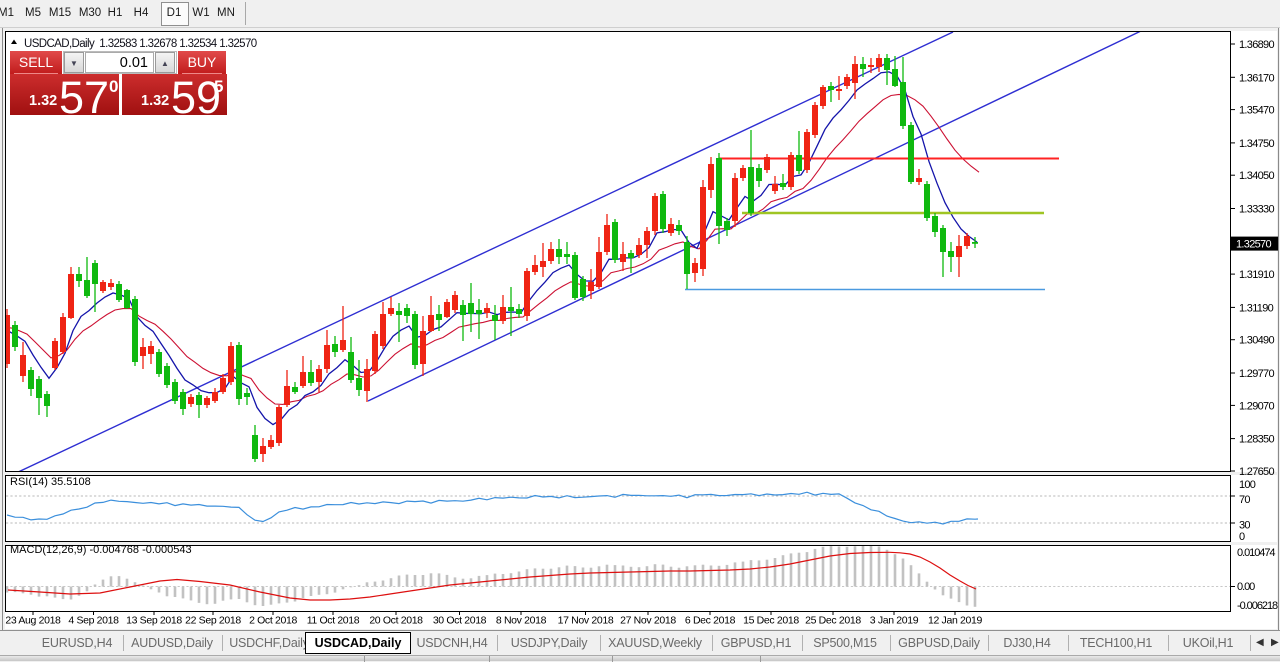 This screenshot has height=662, width=1280. I want to click on svg-text: 20 Oct 2018, so click(396, 621).